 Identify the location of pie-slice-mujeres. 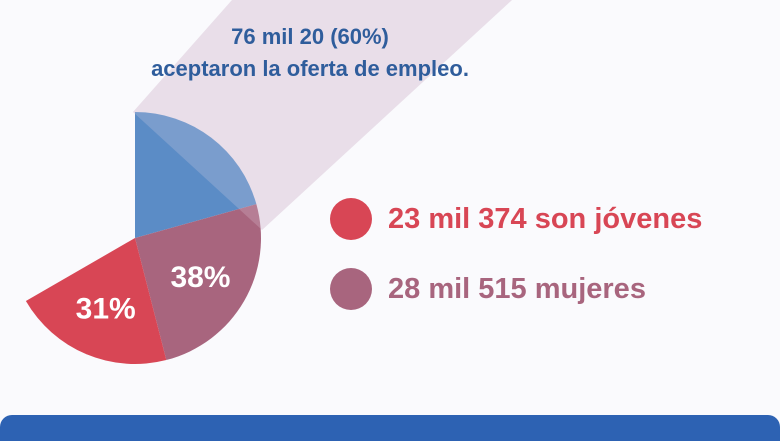
(198, 282).